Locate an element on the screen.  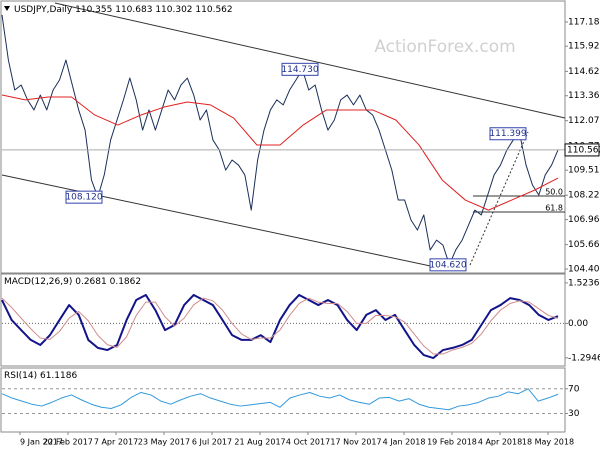
open: 110.355 is located at coordinates (93, 10).